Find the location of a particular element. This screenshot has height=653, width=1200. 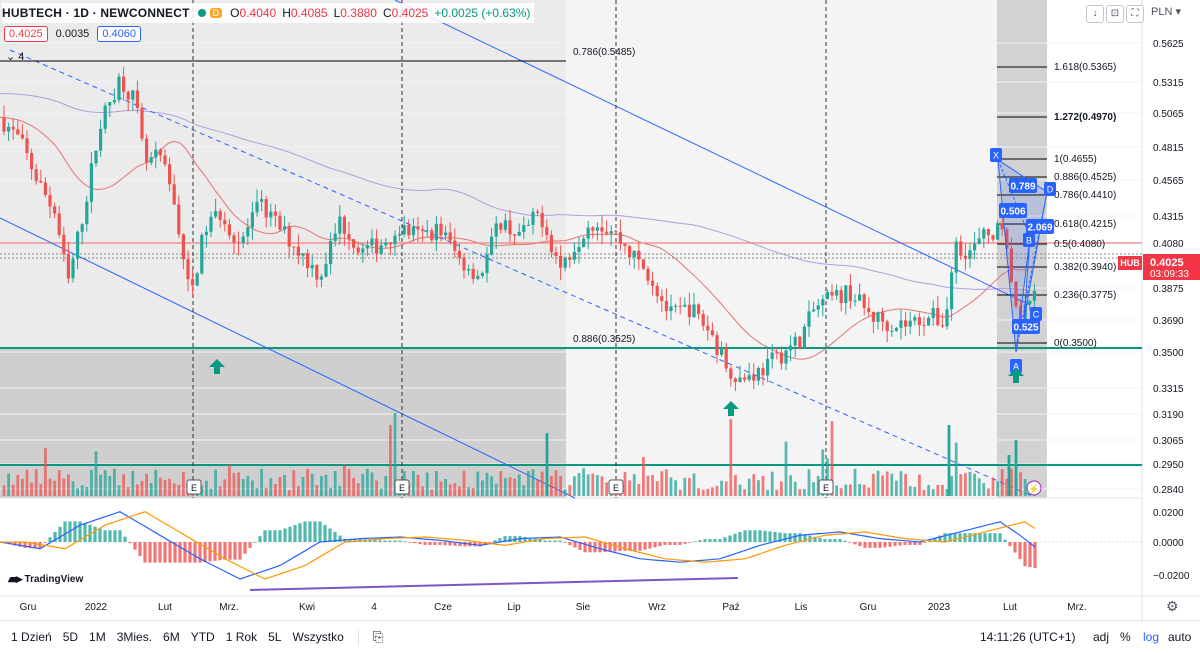

xabcd-point-label: B is located at coordinates (1029, 241).